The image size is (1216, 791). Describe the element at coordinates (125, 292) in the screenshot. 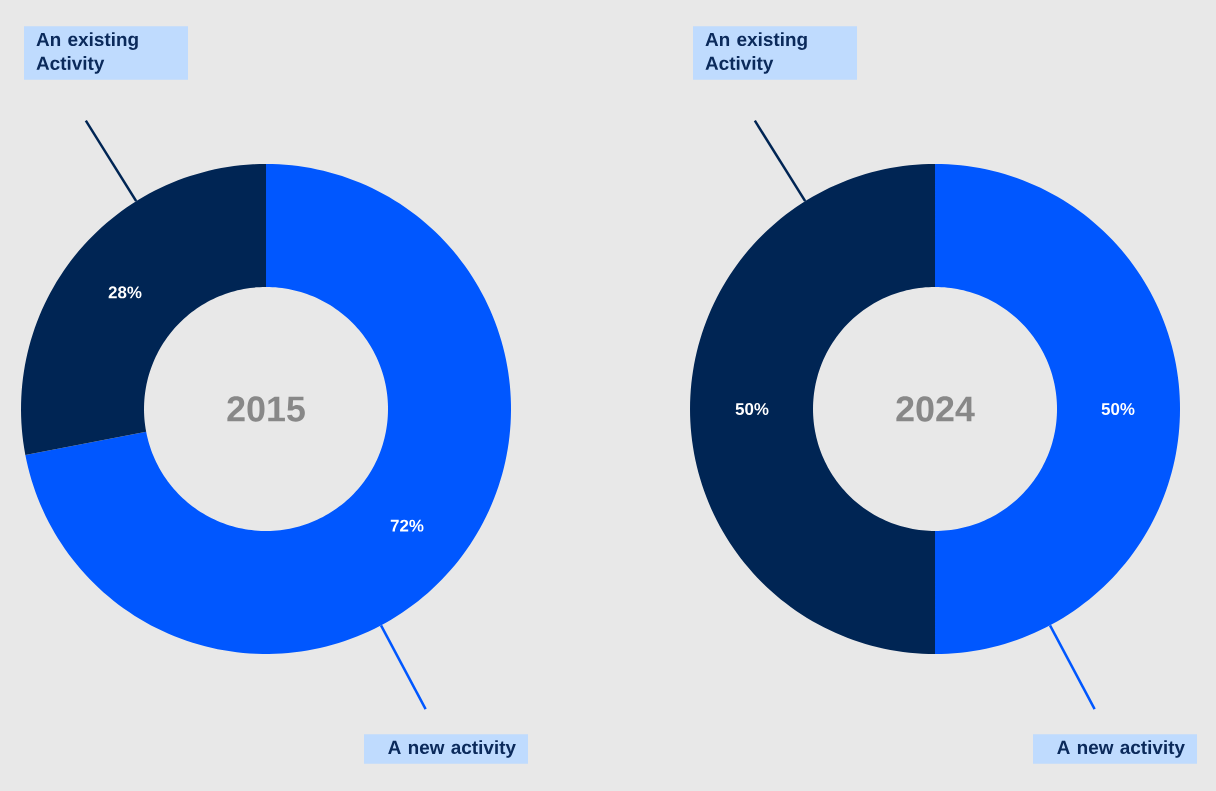

I see `data-label: 28%` at that location.